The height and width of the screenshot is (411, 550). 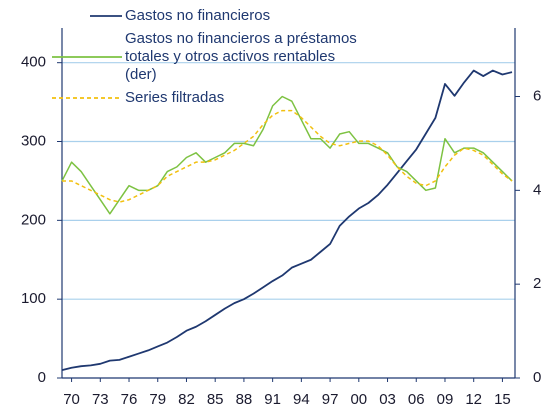 I want to click on legend-label: Gastos no financieros, so click(x=197, y=15).